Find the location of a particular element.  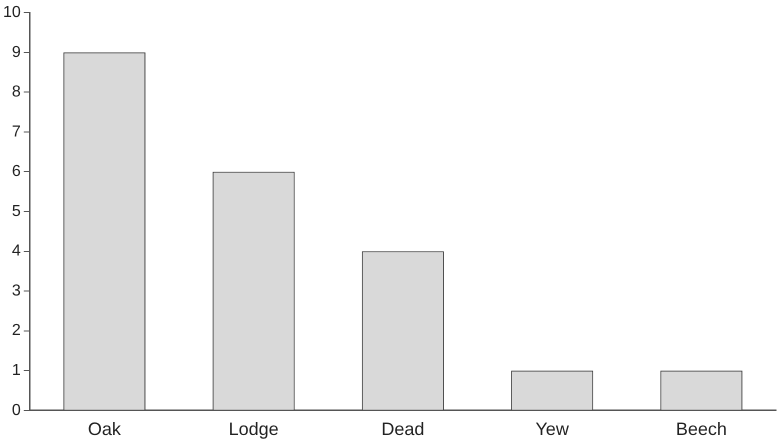

x-tick-label: Oak is located at coordinates (105, 429).